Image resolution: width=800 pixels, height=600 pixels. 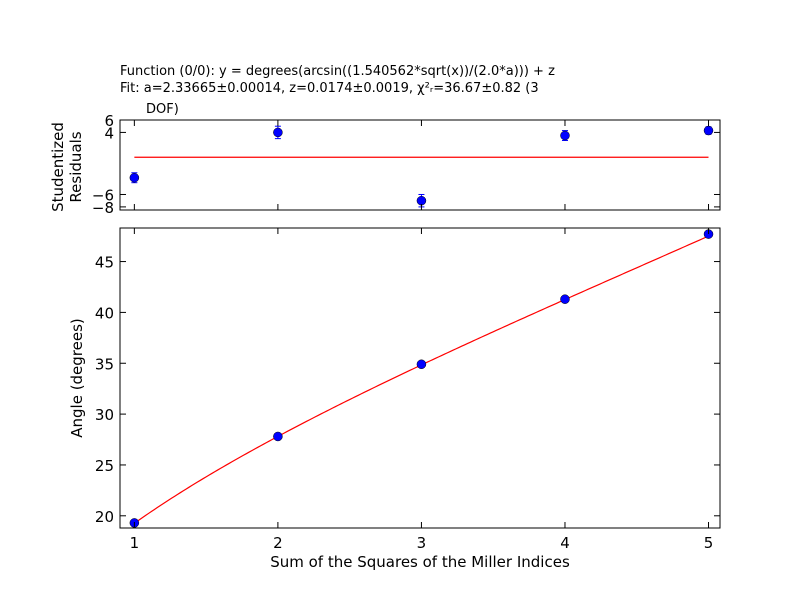 I want to click on fit-ytick-label: 30, so click(x=104, y=415).